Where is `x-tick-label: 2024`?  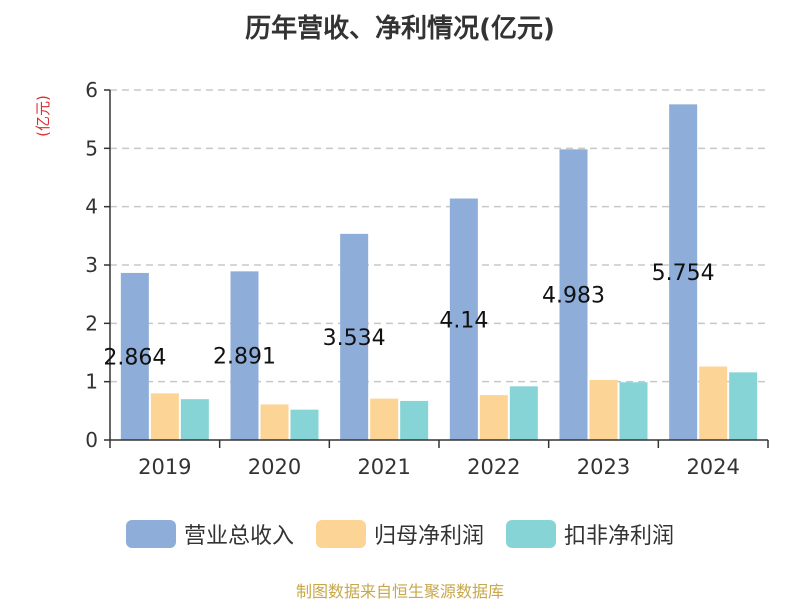
x-tick-label: 2024 is located at coordinates (712, 467).